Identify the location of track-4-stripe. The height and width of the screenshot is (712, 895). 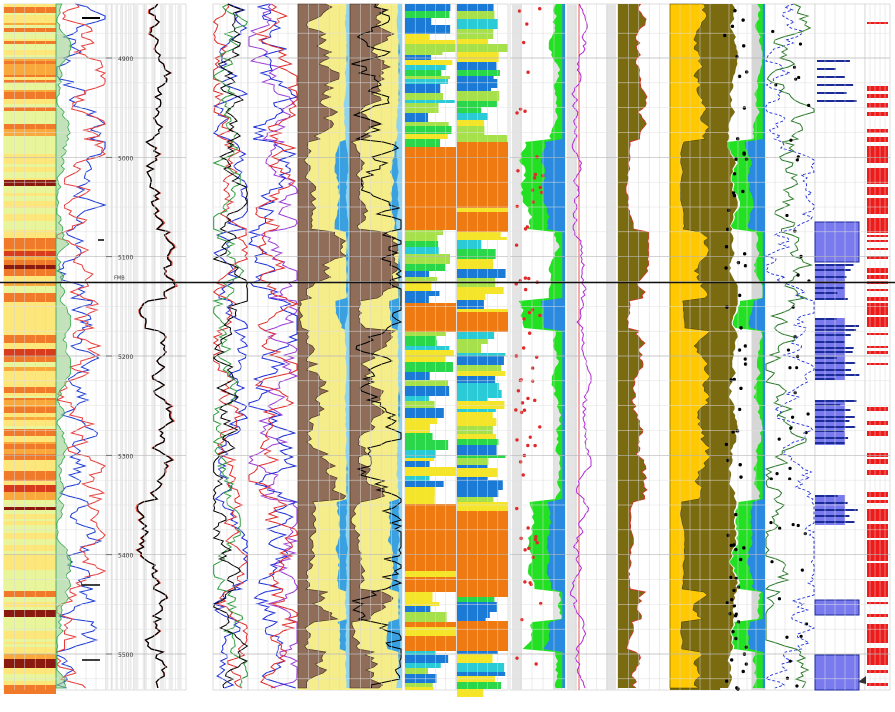
(162, 347).